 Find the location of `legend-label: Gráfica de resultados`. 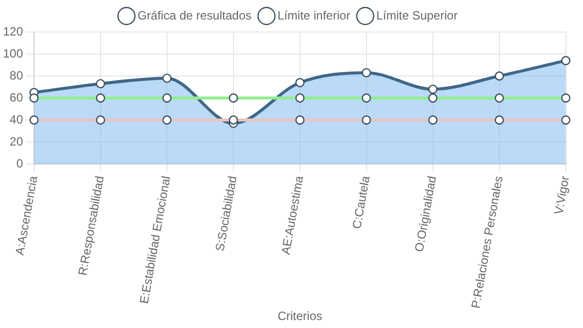

legend-label: Gráfica de resultados is located at coordinates (194, 15).